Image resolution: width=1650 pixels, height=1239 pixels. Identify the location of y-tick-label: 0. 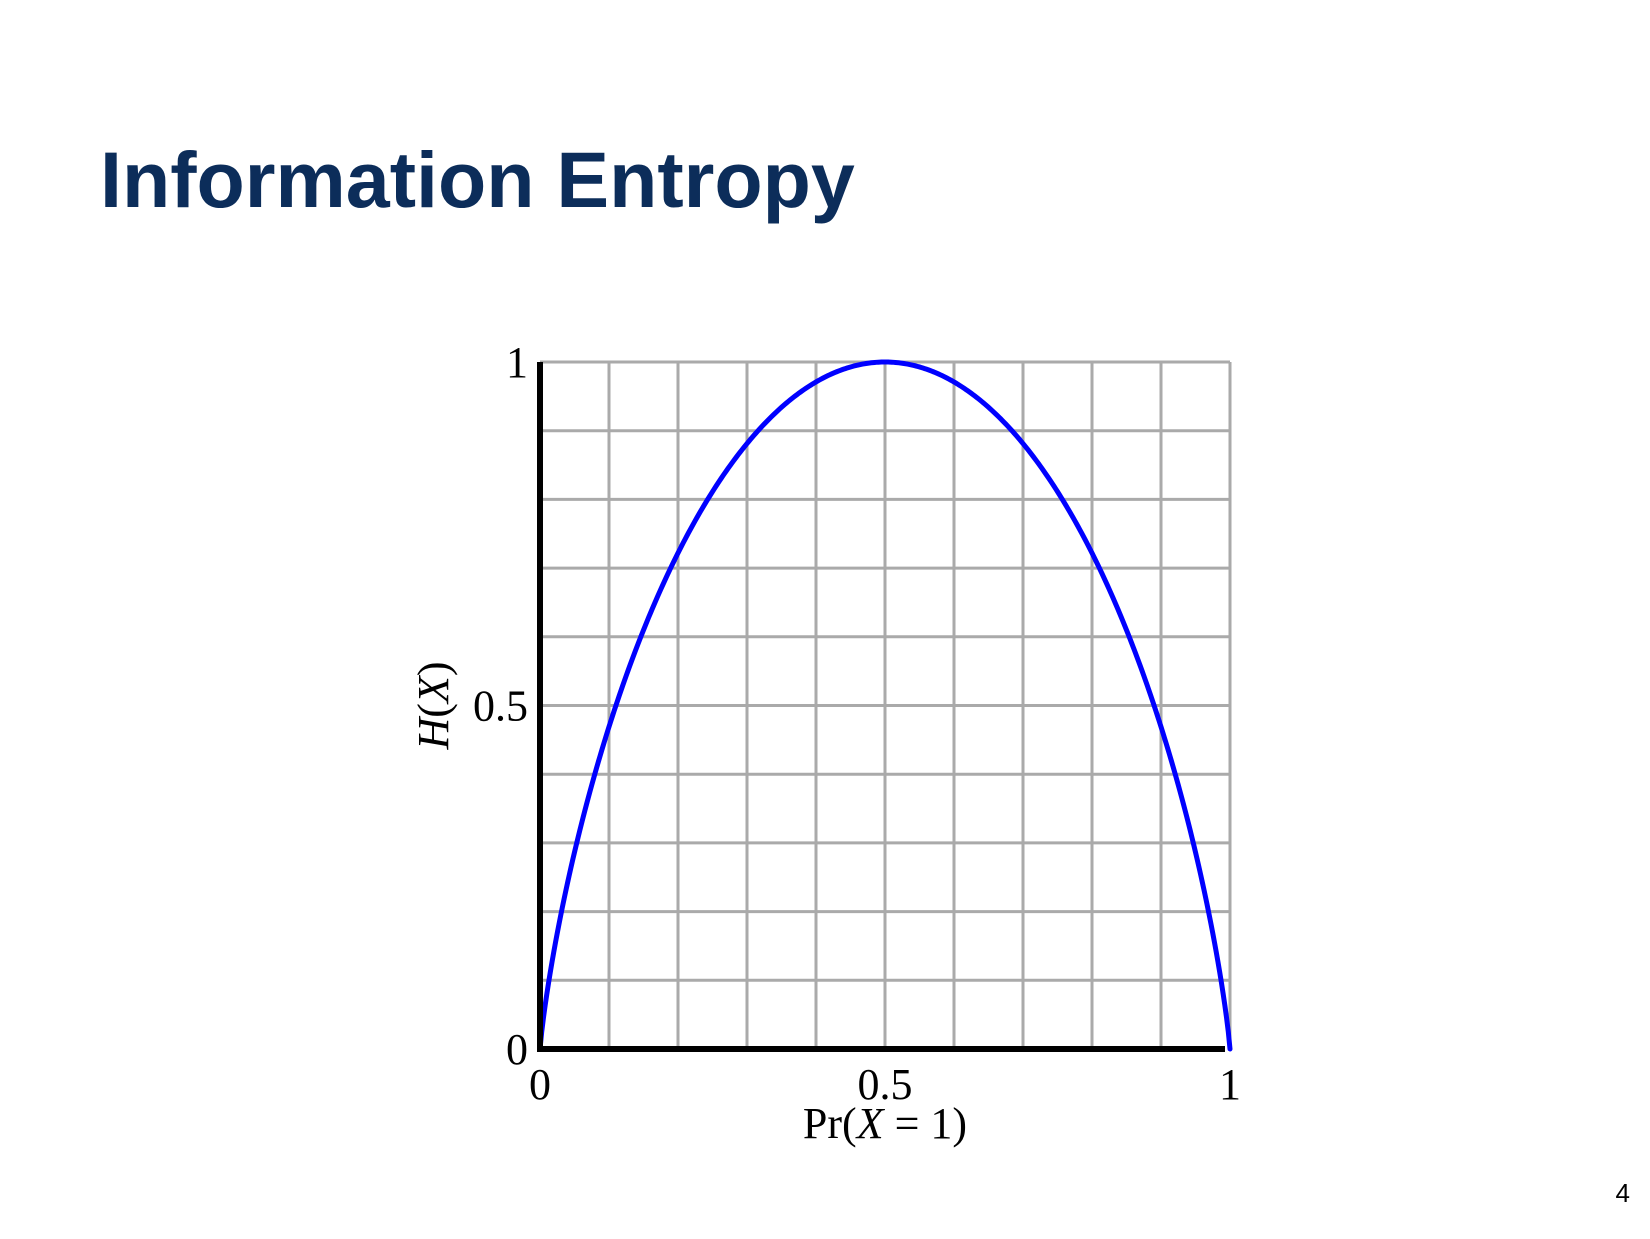
(517, 1049).